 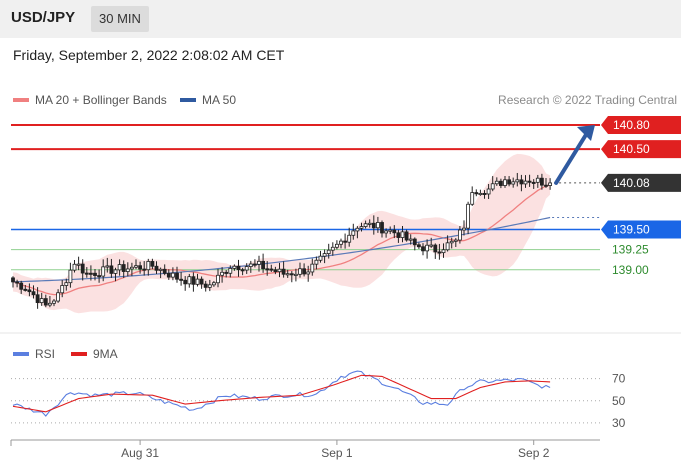 What do you see at coordinates (630, 250) in the screenshot?
I see `level-label-139-25: 139.25` at bounding box center [630, 250].